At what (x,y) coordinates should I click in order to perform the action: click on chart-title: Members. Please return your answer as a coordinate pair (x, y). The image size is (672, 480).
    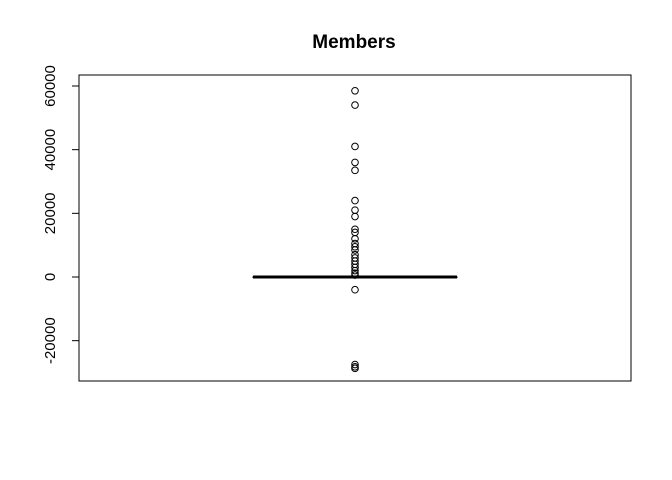
    Looking at the image, I should click on (353, 42).